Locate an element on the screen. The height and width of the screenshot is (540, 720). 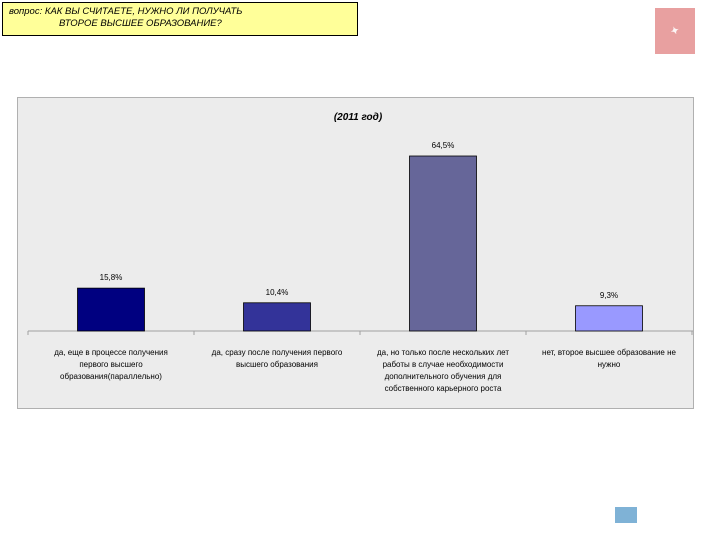
data-label: 9,3% is located at coordinates (609, 295).